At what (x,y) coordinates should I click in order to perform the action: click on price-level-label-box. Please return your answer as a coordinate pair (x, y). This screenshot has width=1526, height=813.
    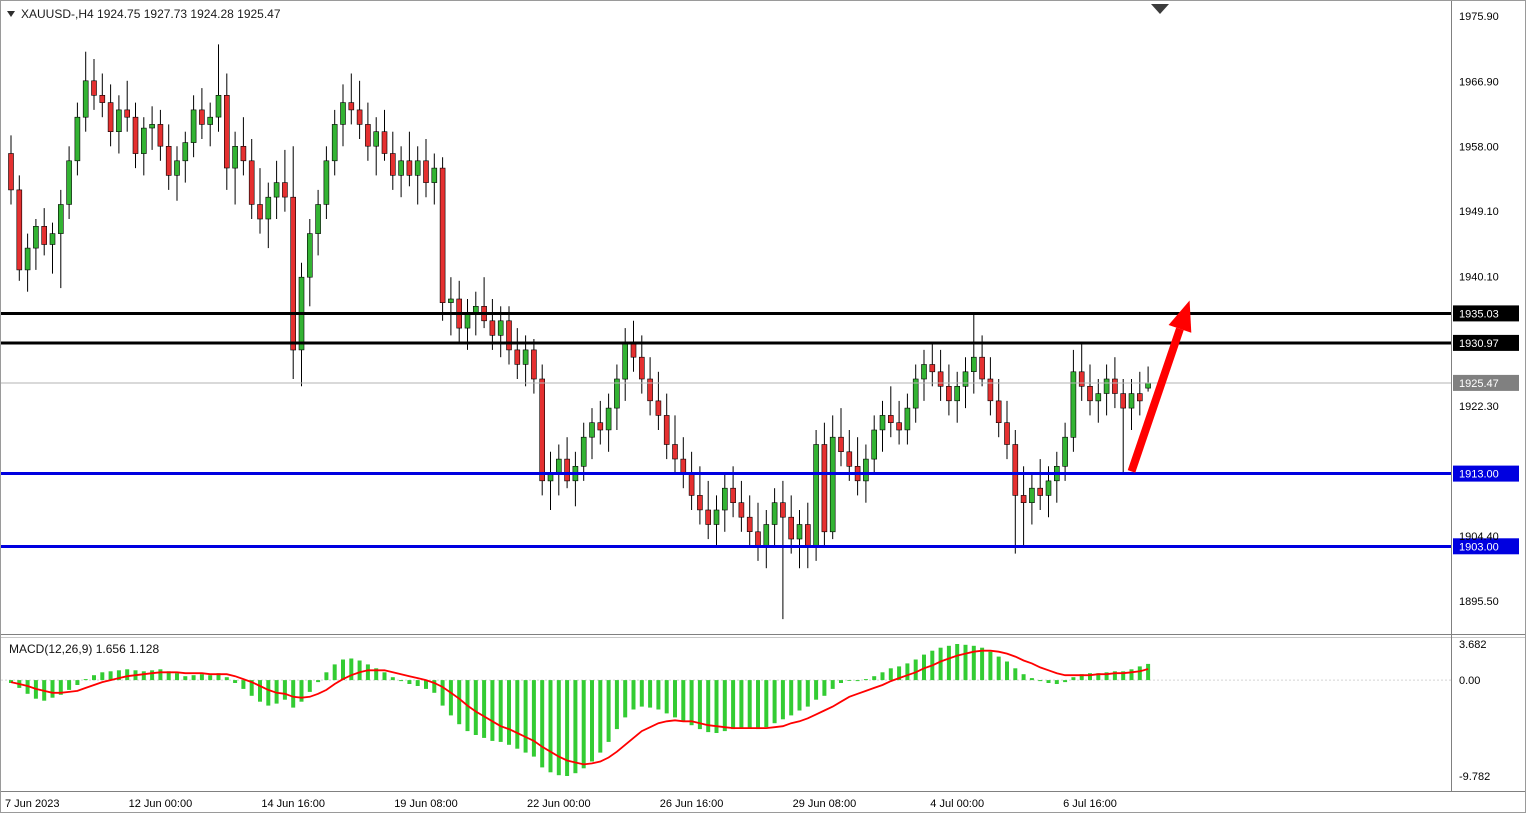
    Looking at the image, I should click on (1486, 473).